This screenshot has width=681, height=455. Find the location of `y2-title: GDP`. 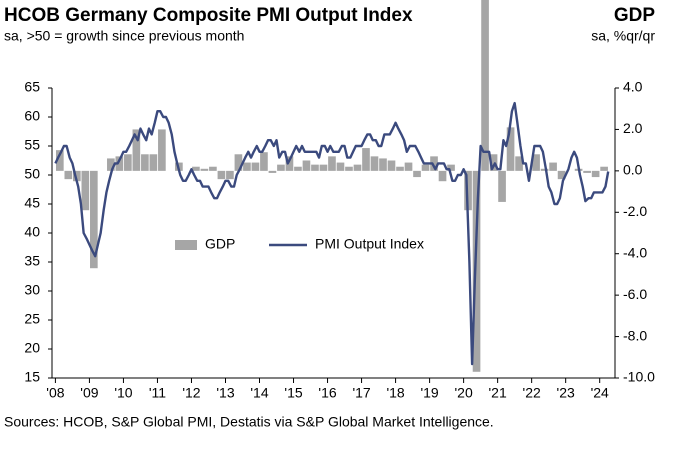

y2-title: GDP is located at coordinates (635, 15).